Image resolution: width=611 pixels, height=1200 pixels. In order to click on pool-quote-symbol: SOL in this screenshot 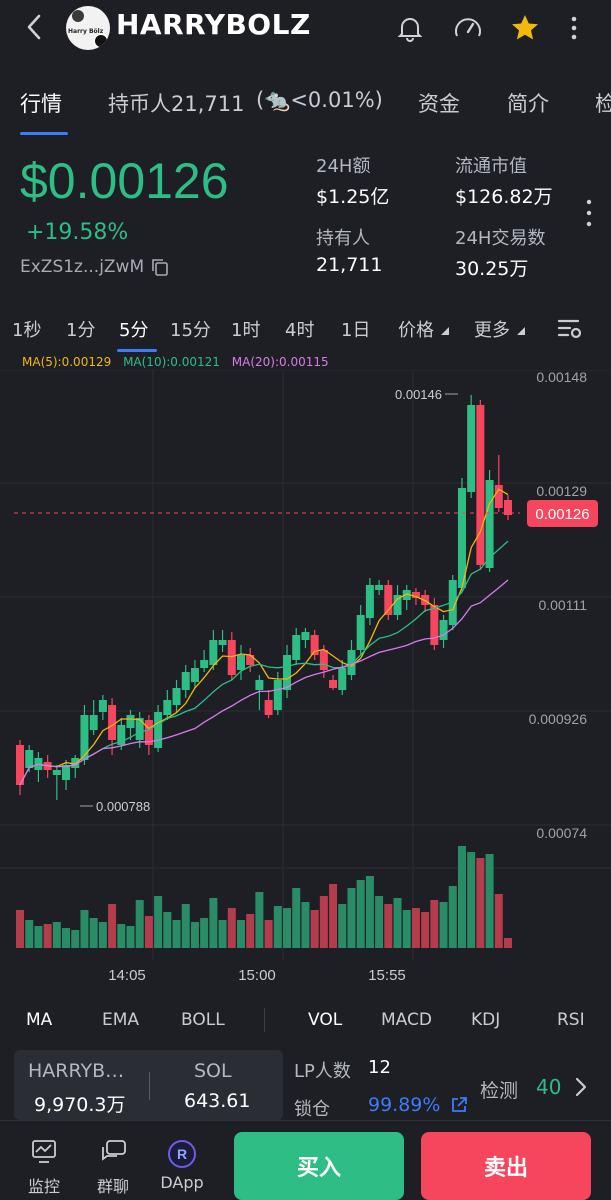, I will do `click(213, 1071)`.